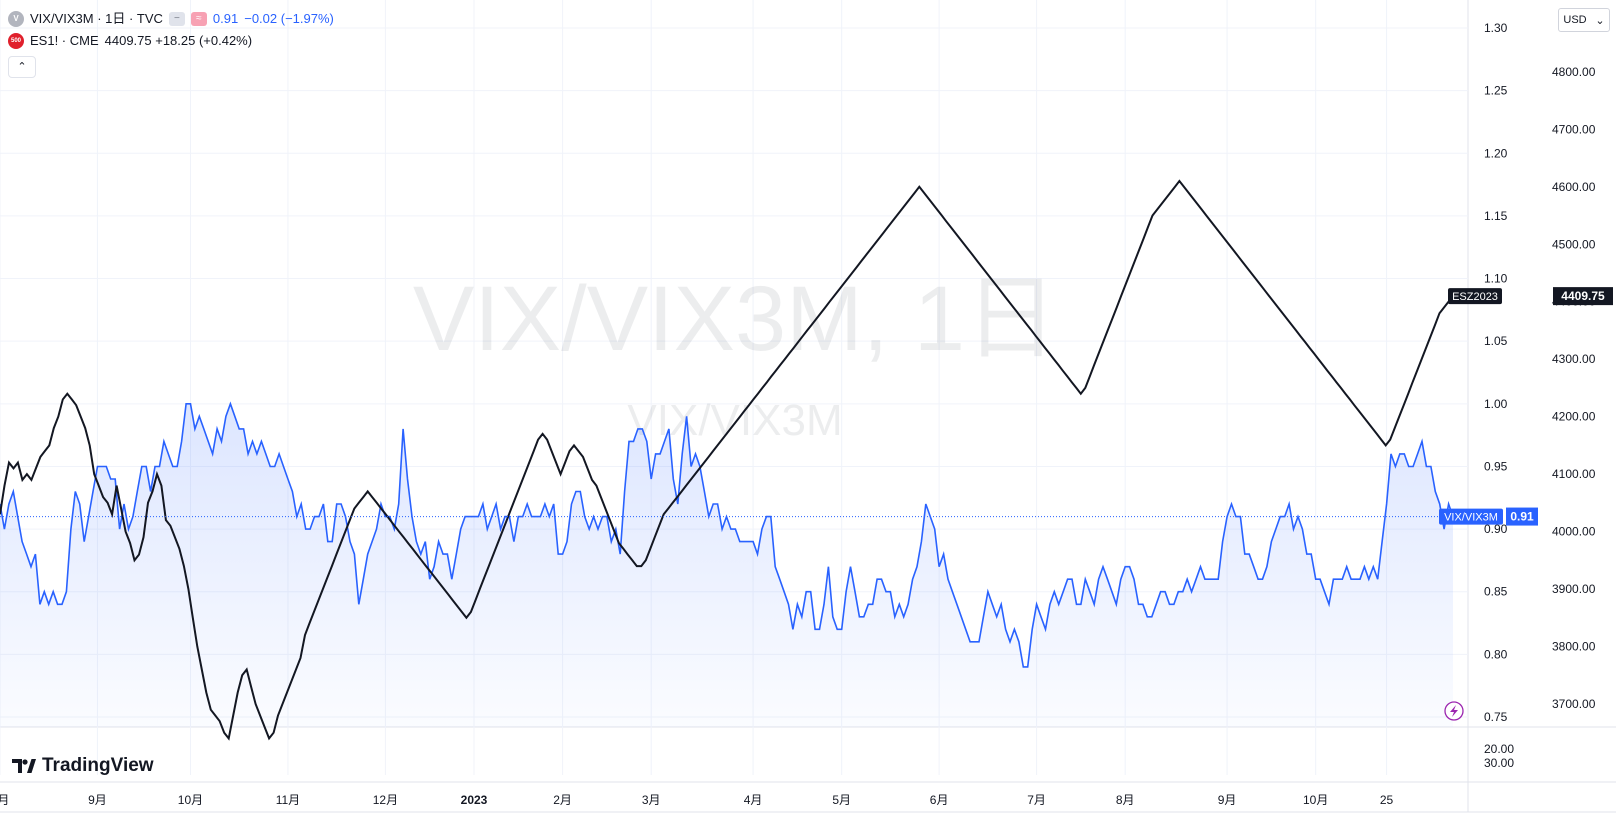 The height and width of the screenshot is (823, 1616). I want to click on es-name-label: ESZ2023, so click(1475, 297).